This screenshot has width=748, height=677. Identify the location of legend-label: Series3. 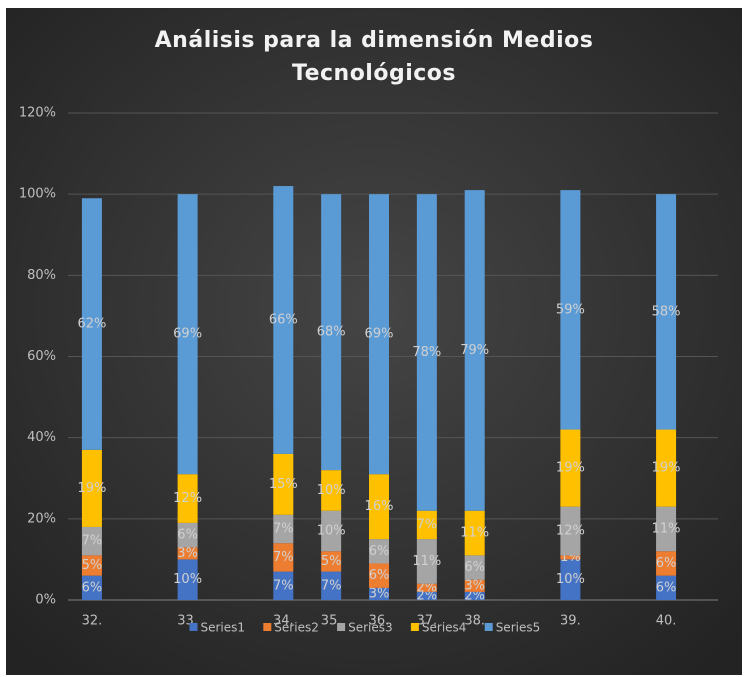
(370, 628).